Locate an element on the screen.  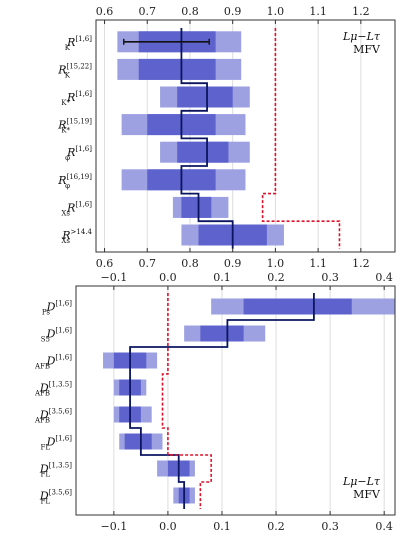
x-tick-label-bottom: 0.1 is located at coordinates (222, 526).